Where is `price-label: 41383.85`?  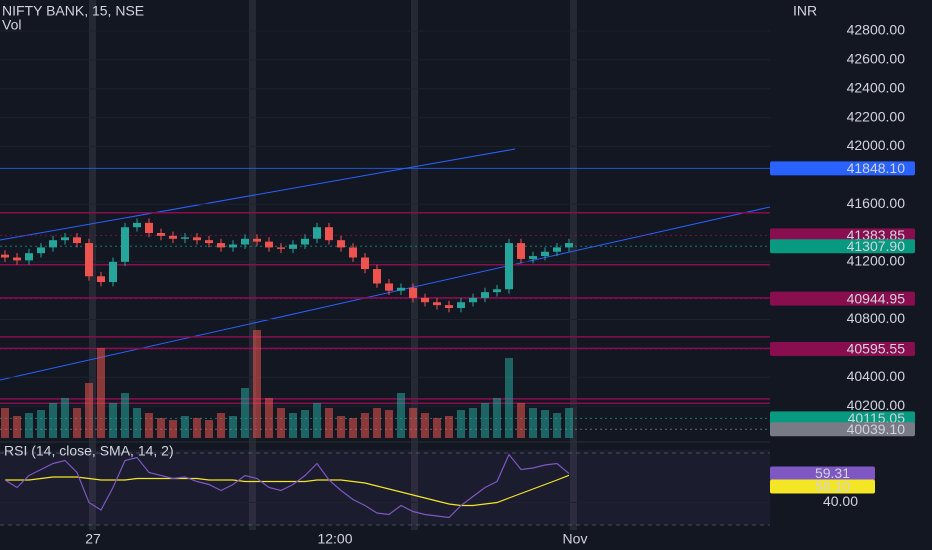
price-label: 41383.85 is located at coordinates (876, 235).